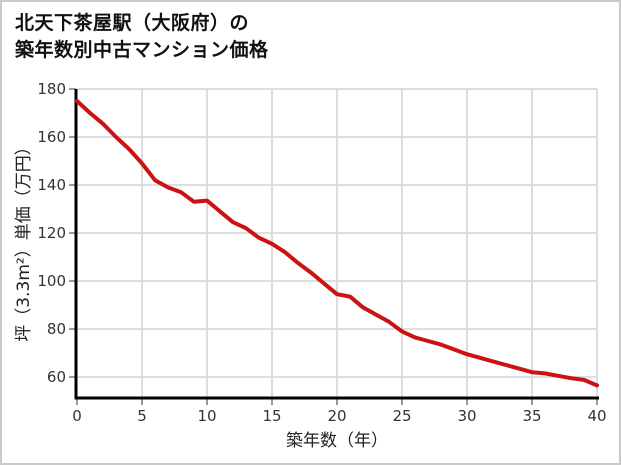  Describe the element at coordinates (466, 416) in the screenshot. I see `x-tick-label: 30` at that location.